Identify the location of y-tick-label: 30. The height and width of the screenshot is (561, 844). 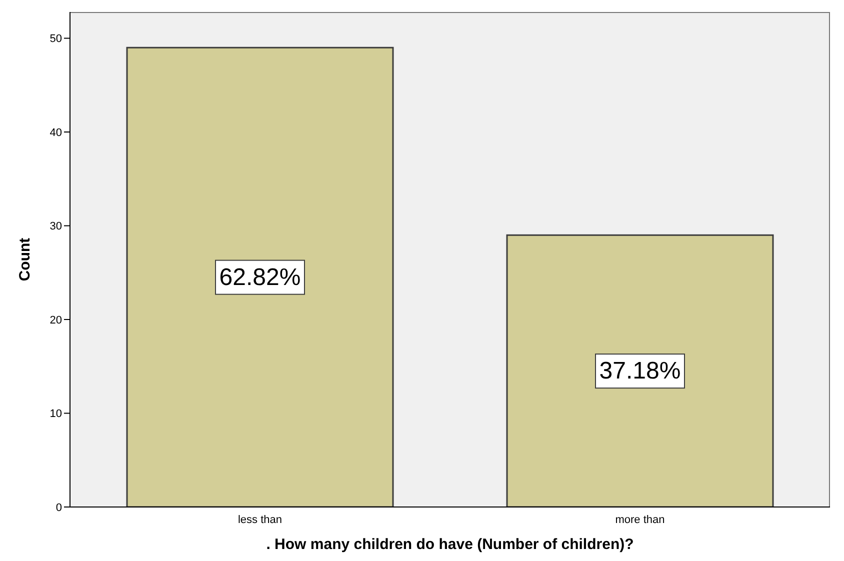
(56, 226).